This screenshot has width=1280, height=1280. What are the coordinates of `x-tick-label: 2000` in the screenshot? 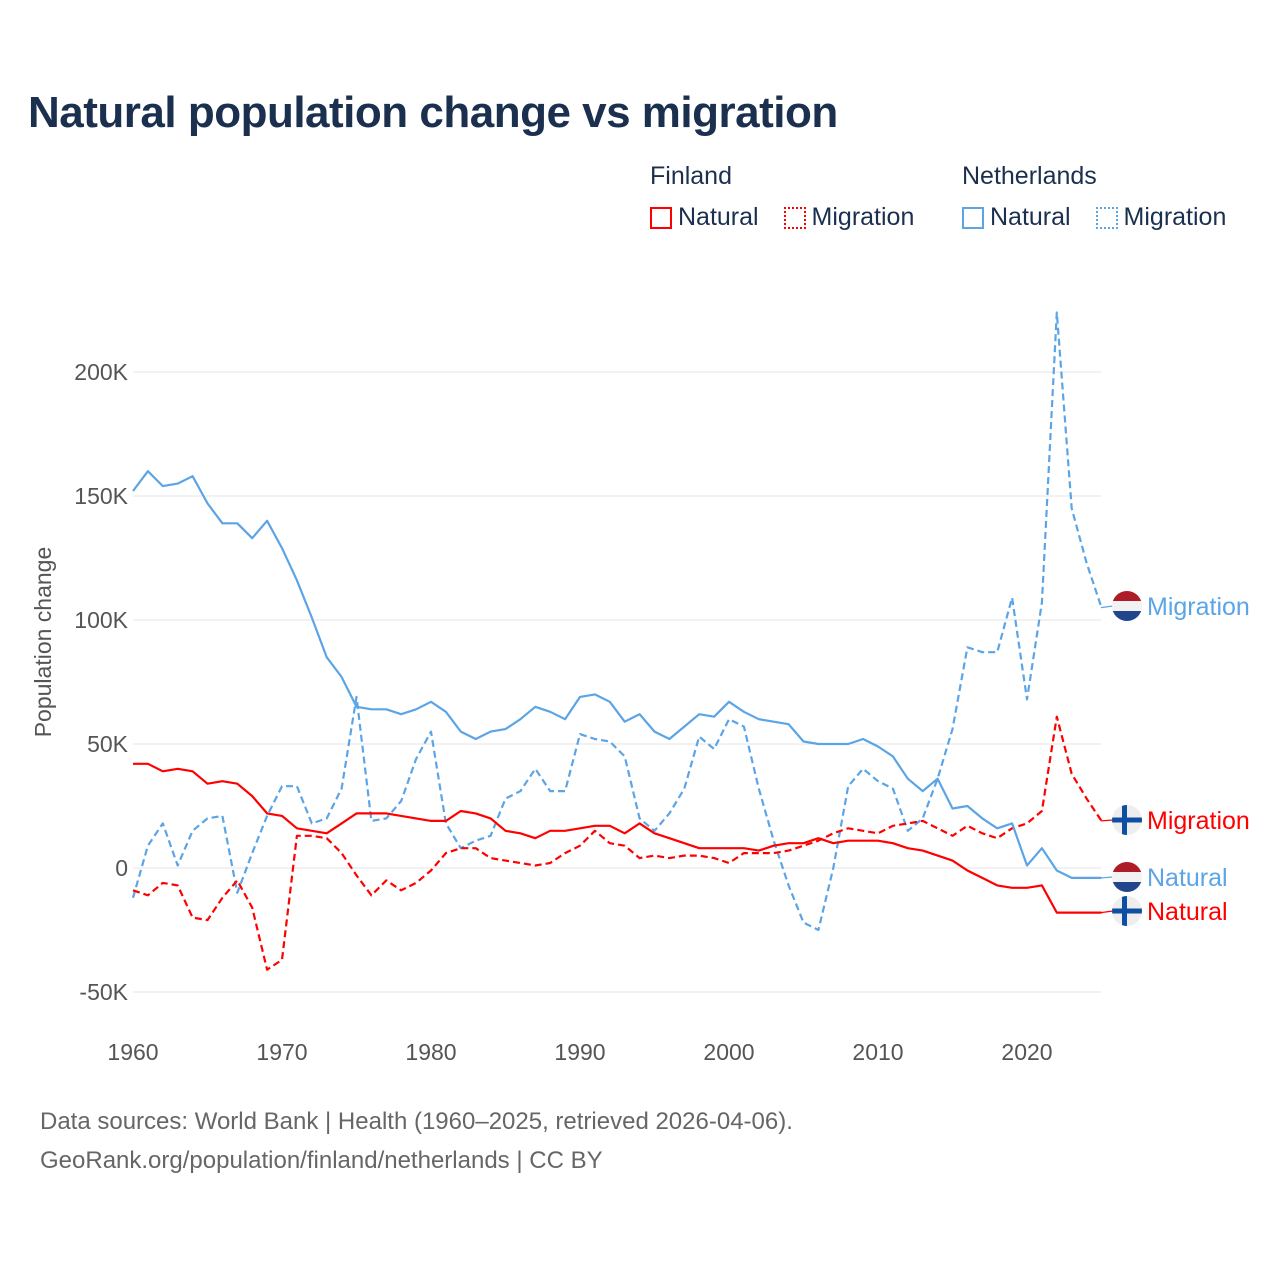 It's located at (728, 1052).